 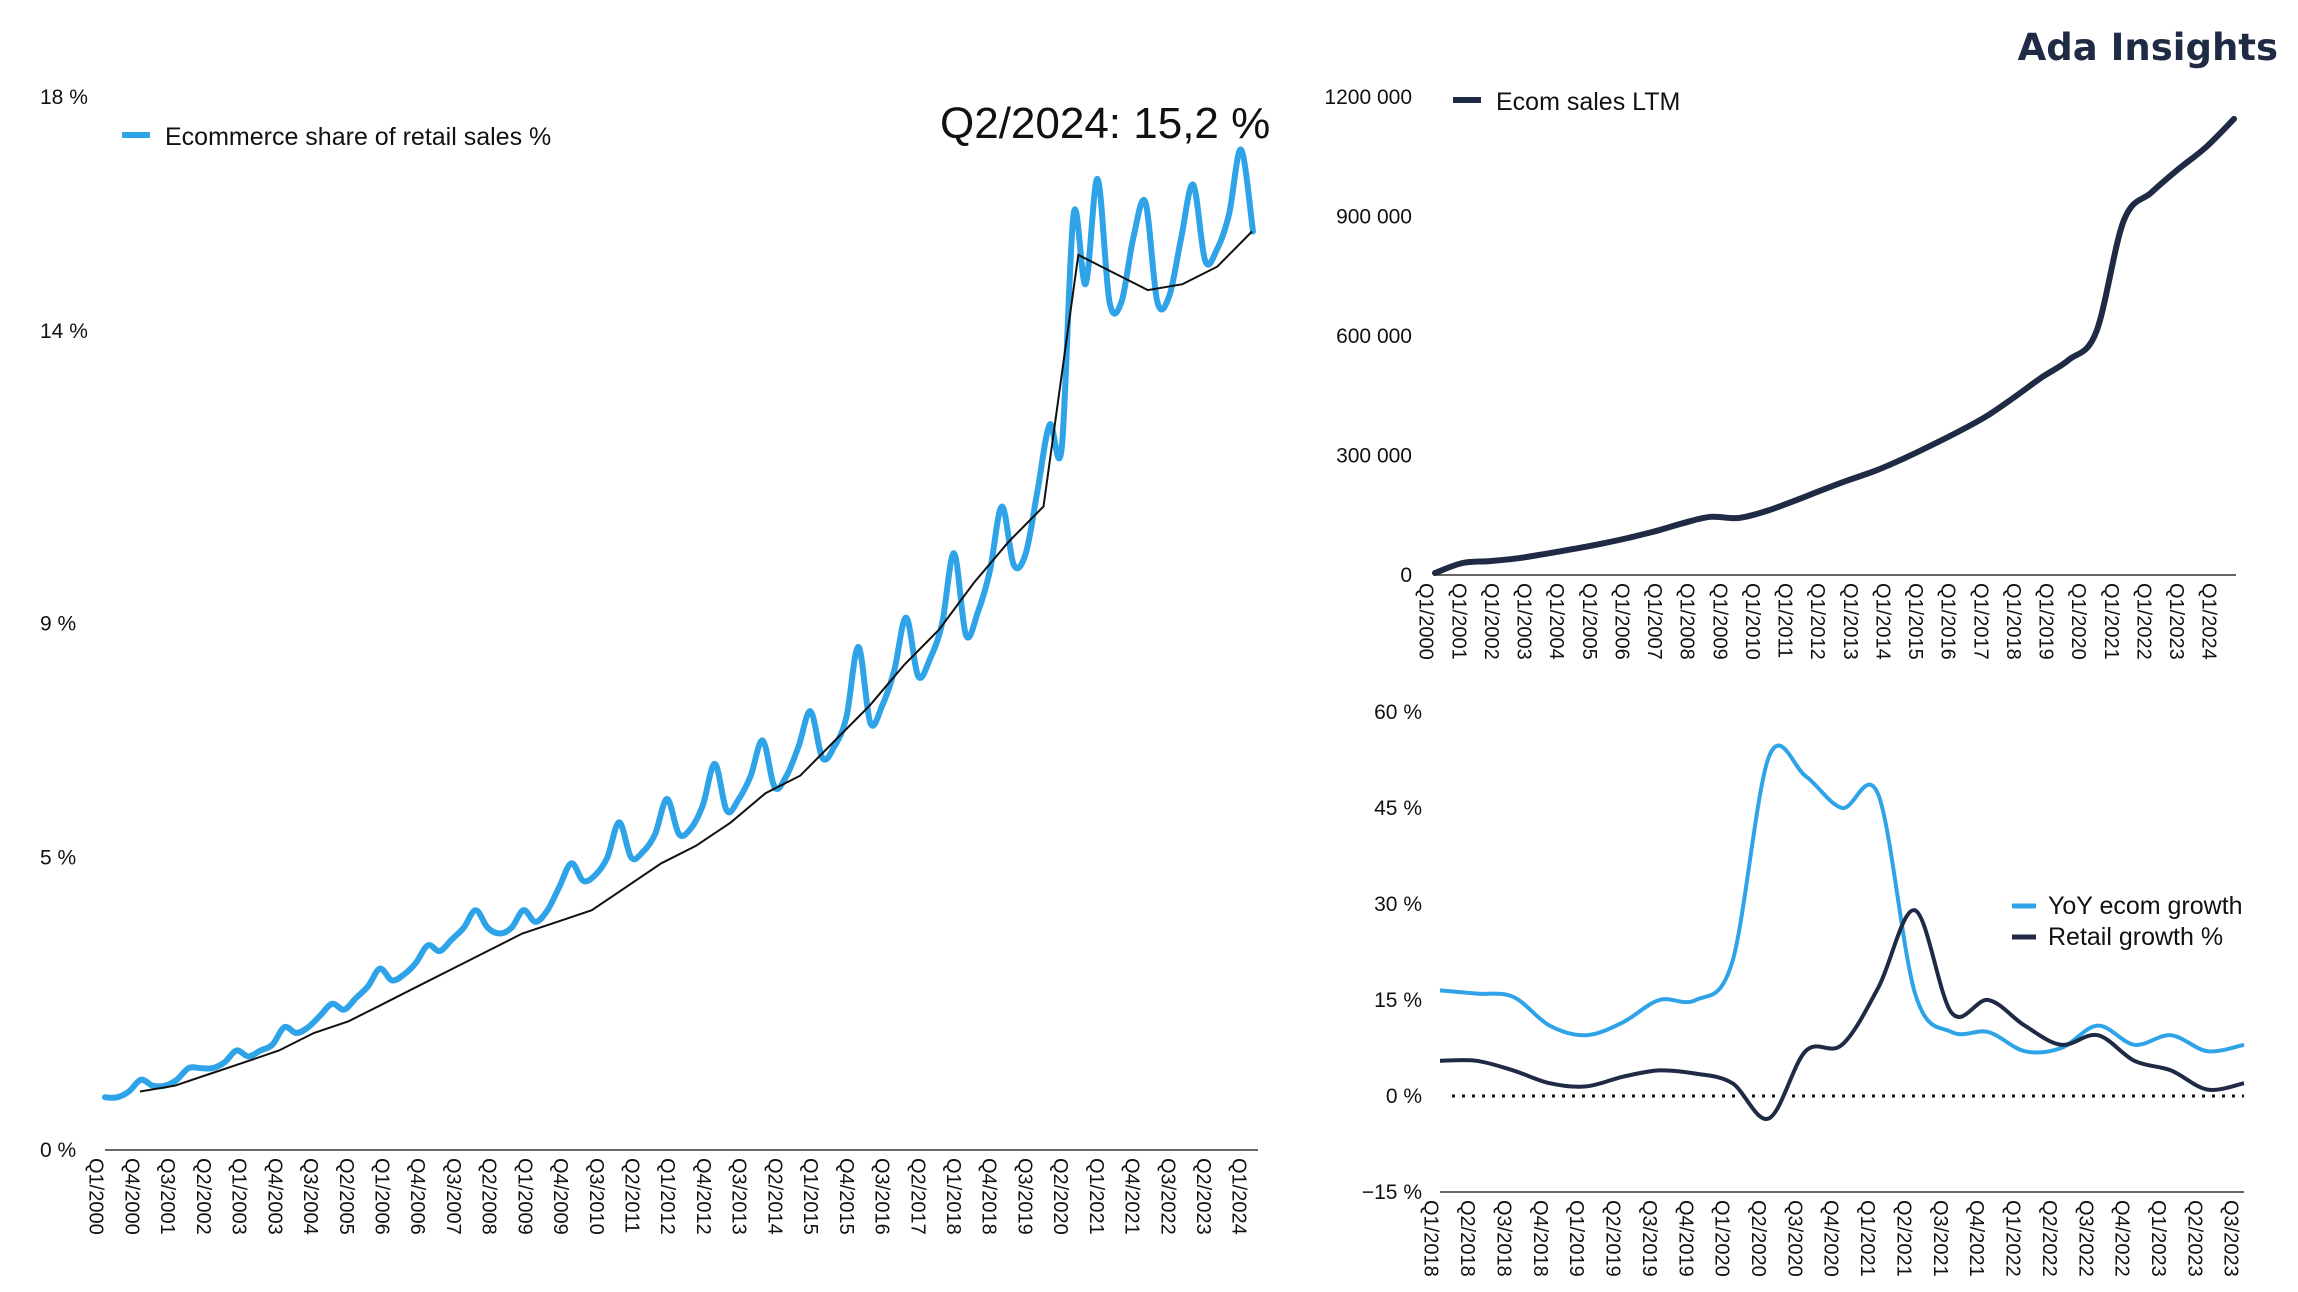 What do you see at coordinates (1817, 621) in the screenshot?
I see `ltm-x-tick: Q1/2012` at bounding box center [1817, 621].